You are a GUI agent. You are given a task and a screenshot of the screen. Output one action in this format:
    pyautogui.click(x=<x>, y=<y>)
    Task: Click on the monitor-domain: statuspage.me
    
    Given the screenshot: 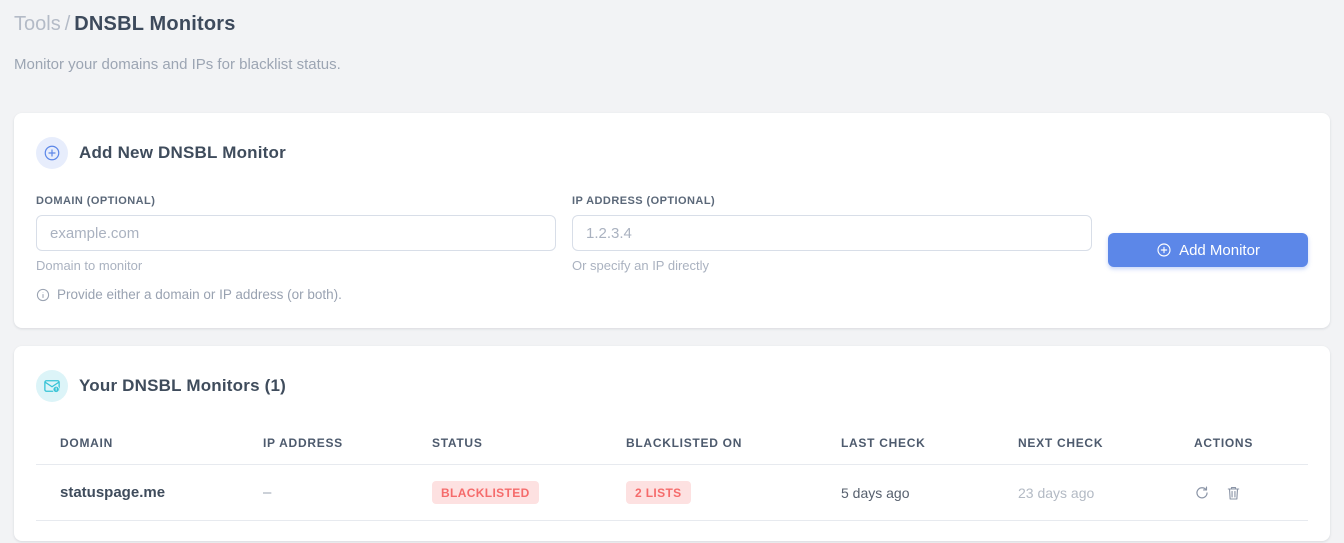 What is the action you would take?
    pyautogui.click(x=137, y=492)
    